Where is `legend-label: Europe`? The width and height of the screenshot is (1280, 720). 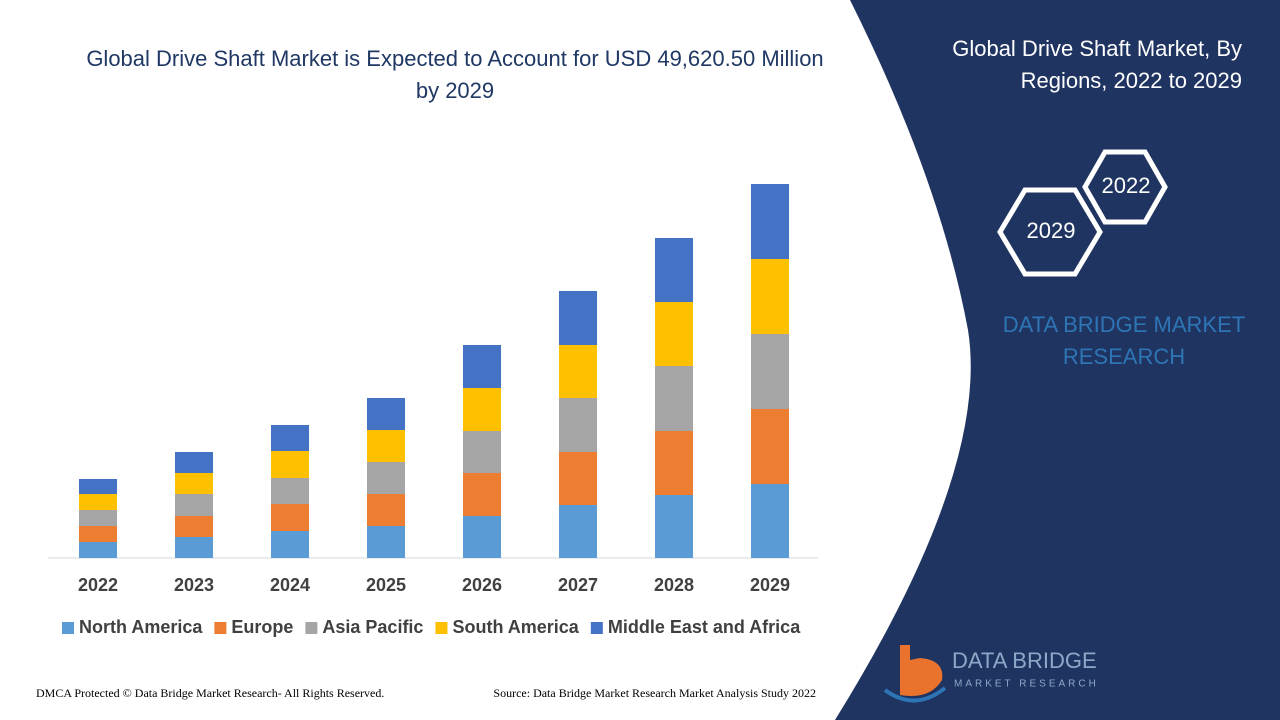 legend-label: Europe is located at coordinates (262, 627).